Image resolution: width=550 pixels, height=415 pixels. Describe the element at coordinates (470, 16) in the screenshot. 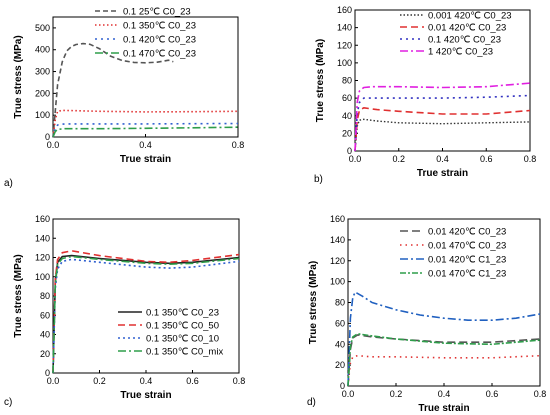

I see `legend-label: 0.001 420℃ C0_23` at that location.